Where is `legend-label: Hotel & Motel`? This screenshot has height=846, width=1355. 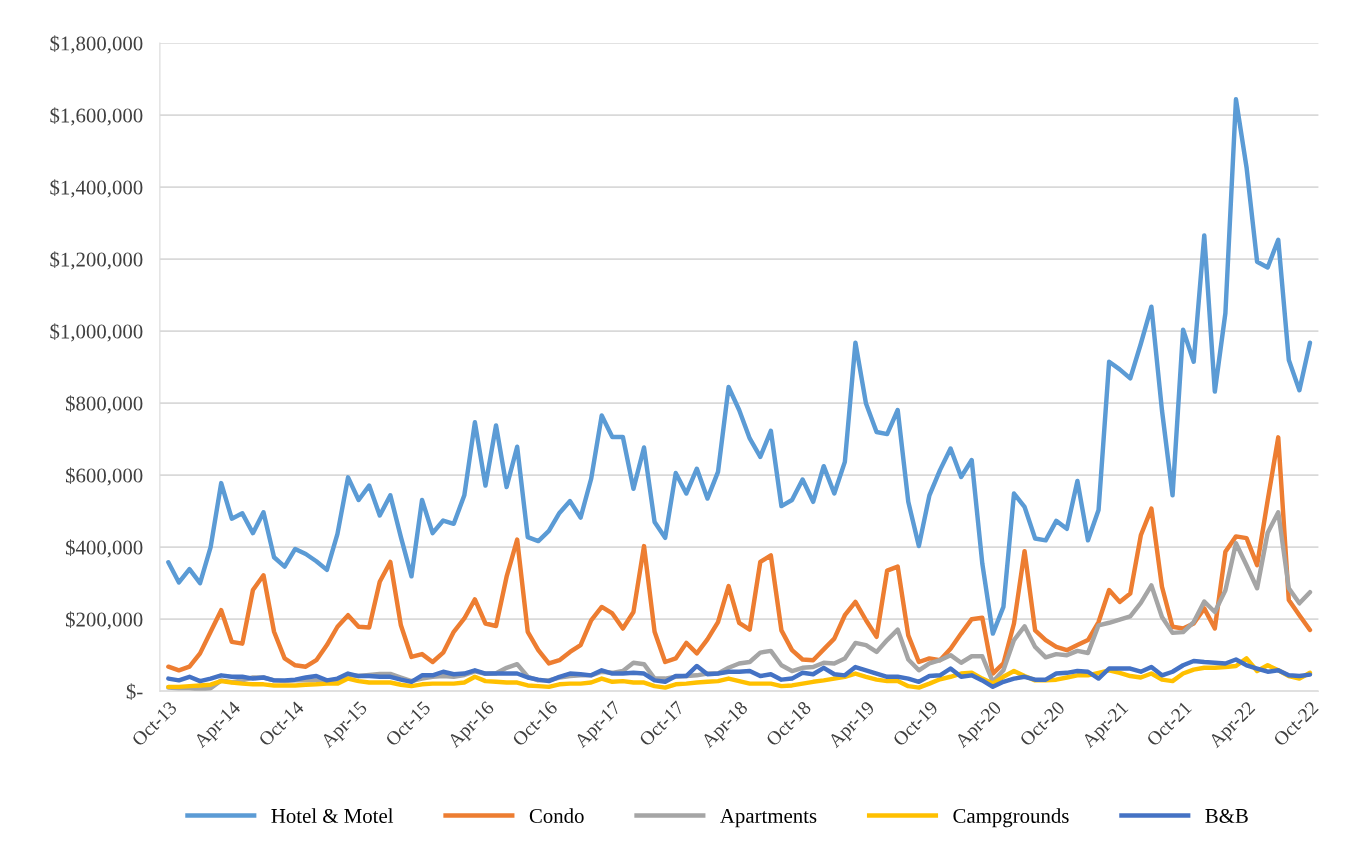 legend-label: Hotel & Motel is located at coordinates (332, 815).